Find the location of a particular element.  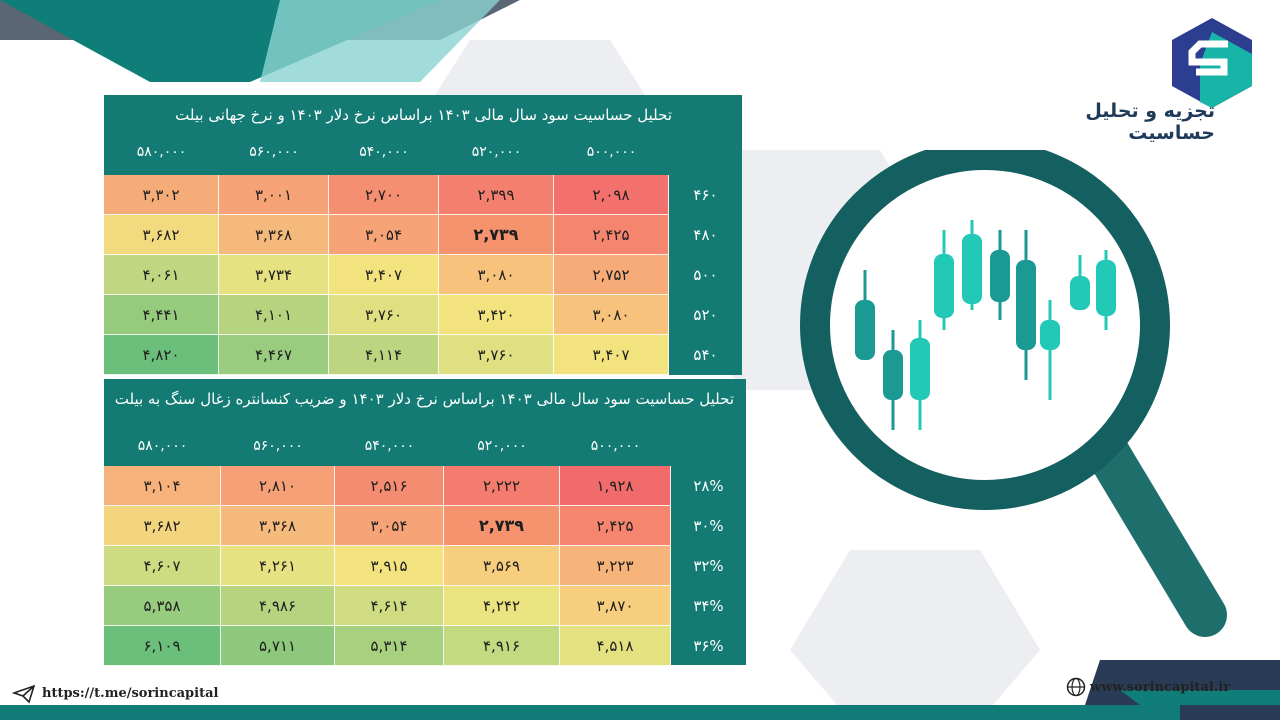

table-cell: ۲,۷۵۲ is located at coordinates (611, 275).